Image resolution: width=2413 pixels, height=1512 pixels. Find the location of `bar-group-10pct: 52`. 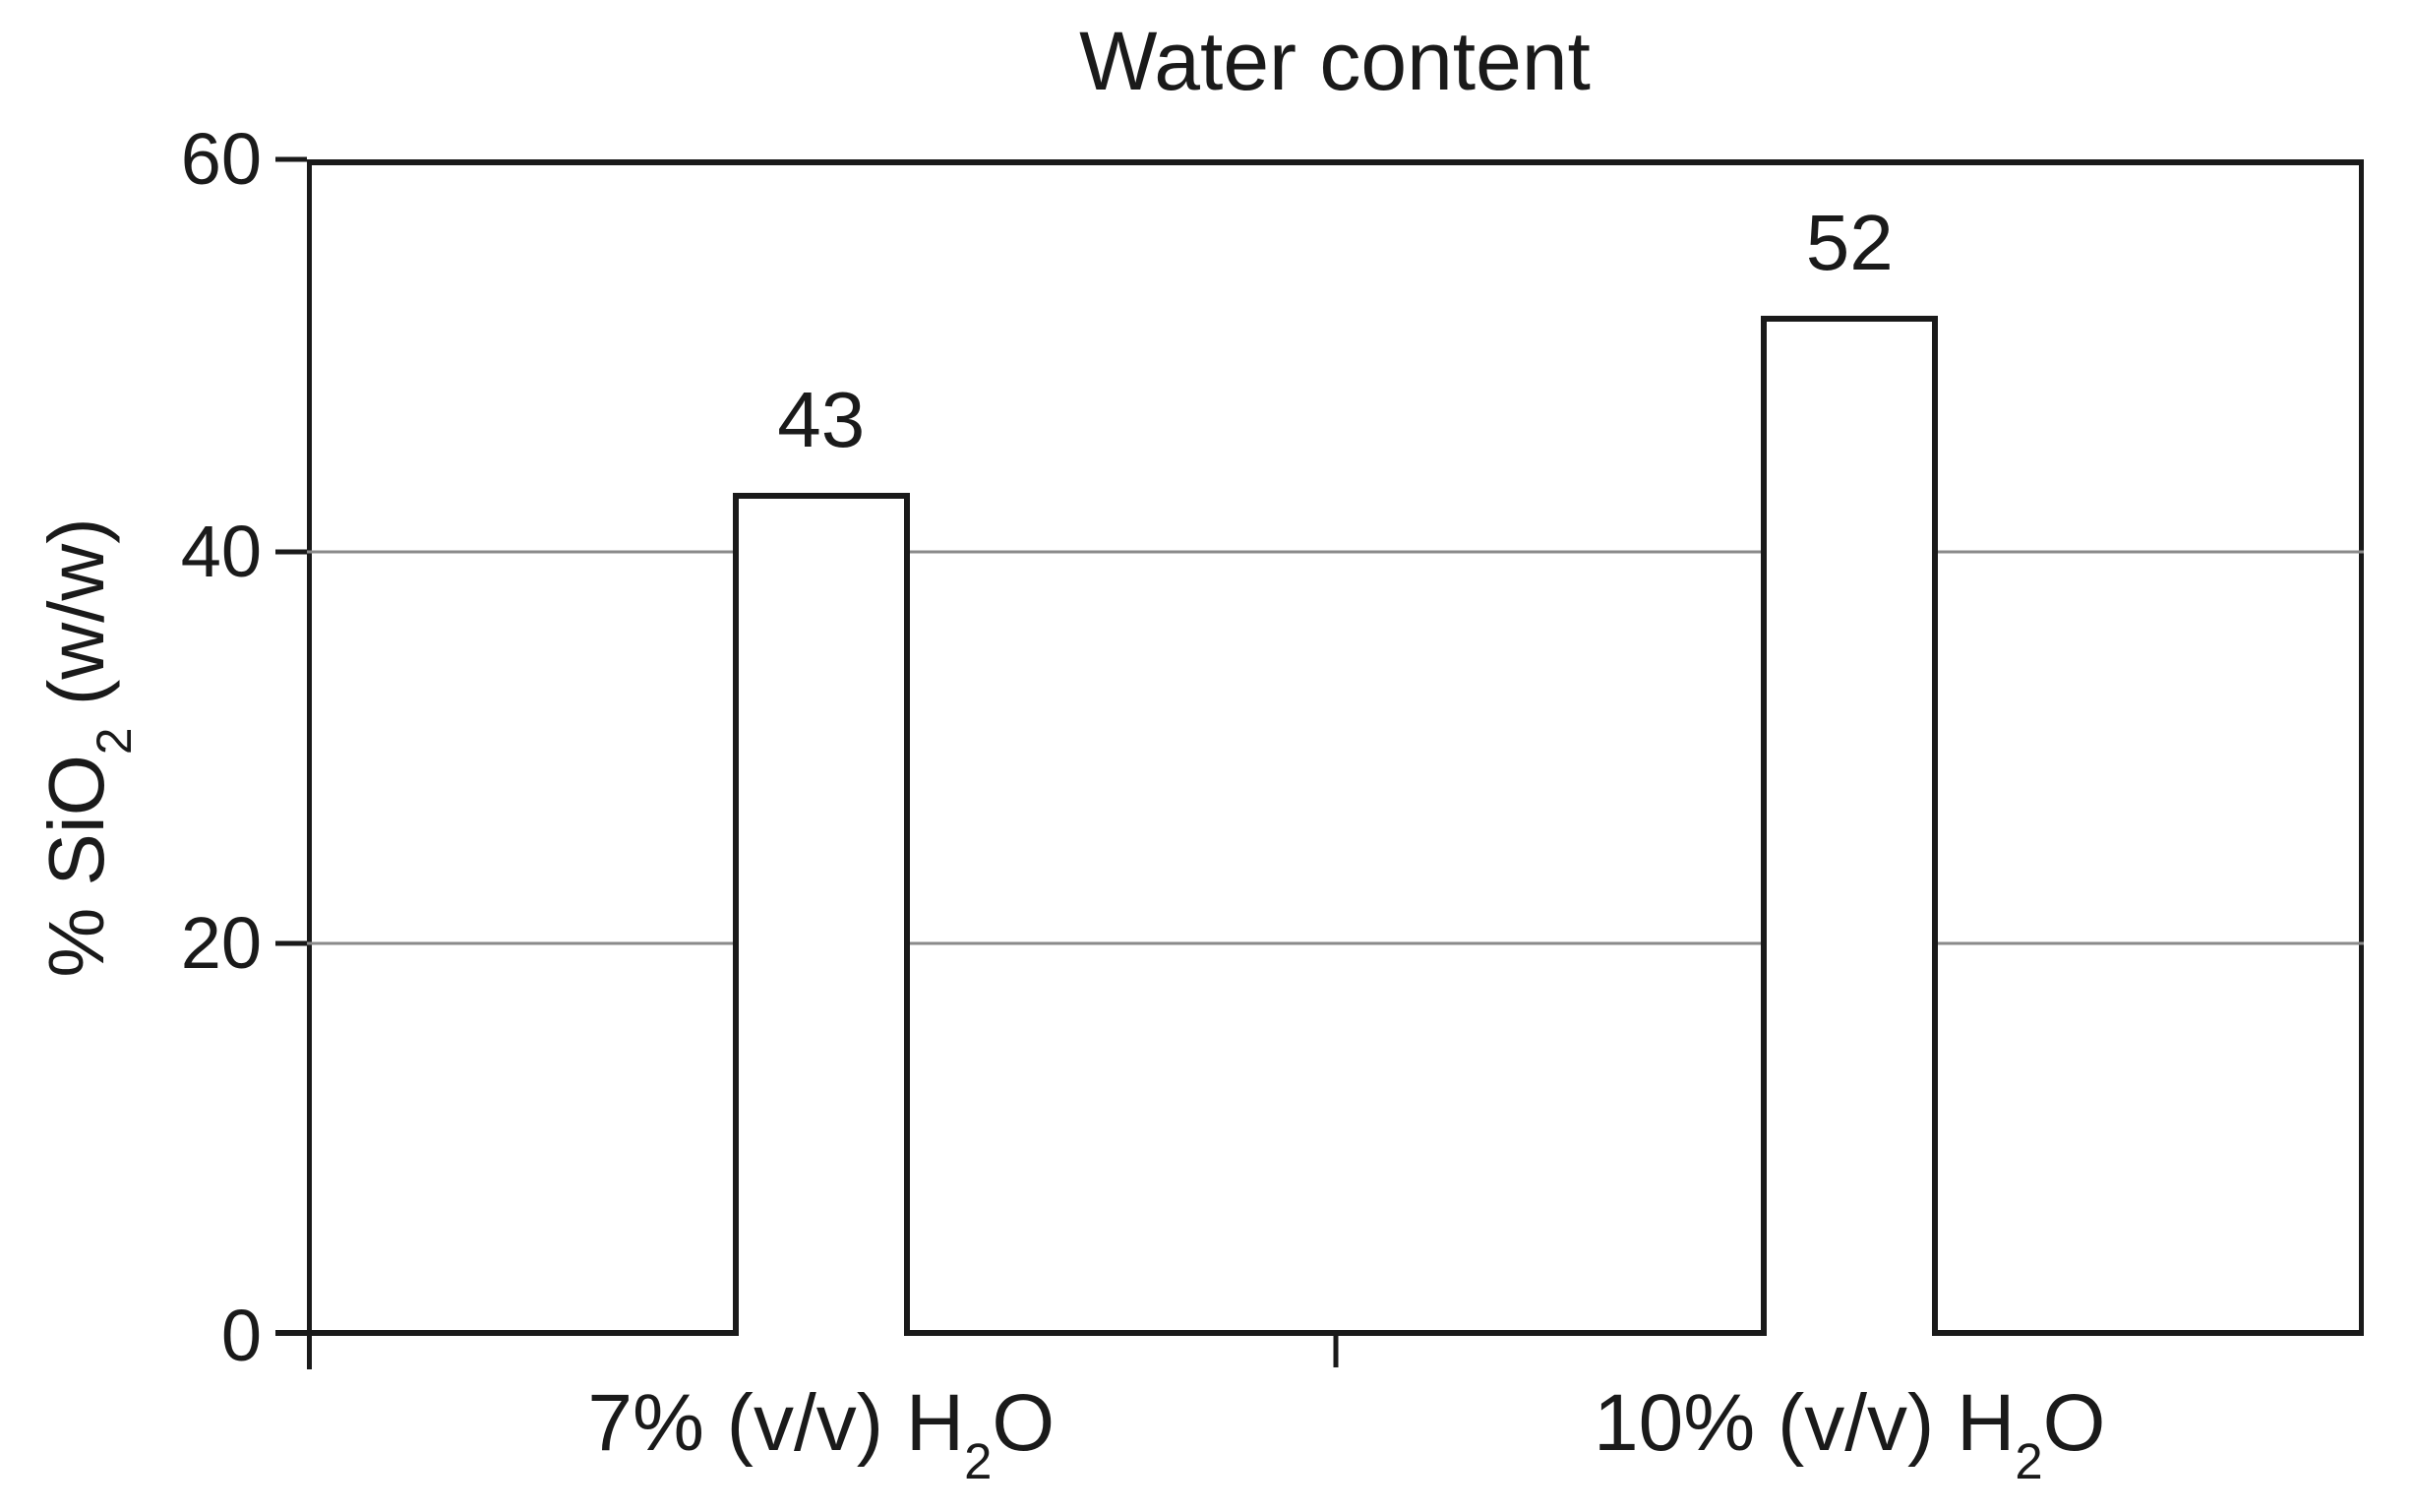

bar-group-10pct: 52 is located at coordinates (1850, 770).